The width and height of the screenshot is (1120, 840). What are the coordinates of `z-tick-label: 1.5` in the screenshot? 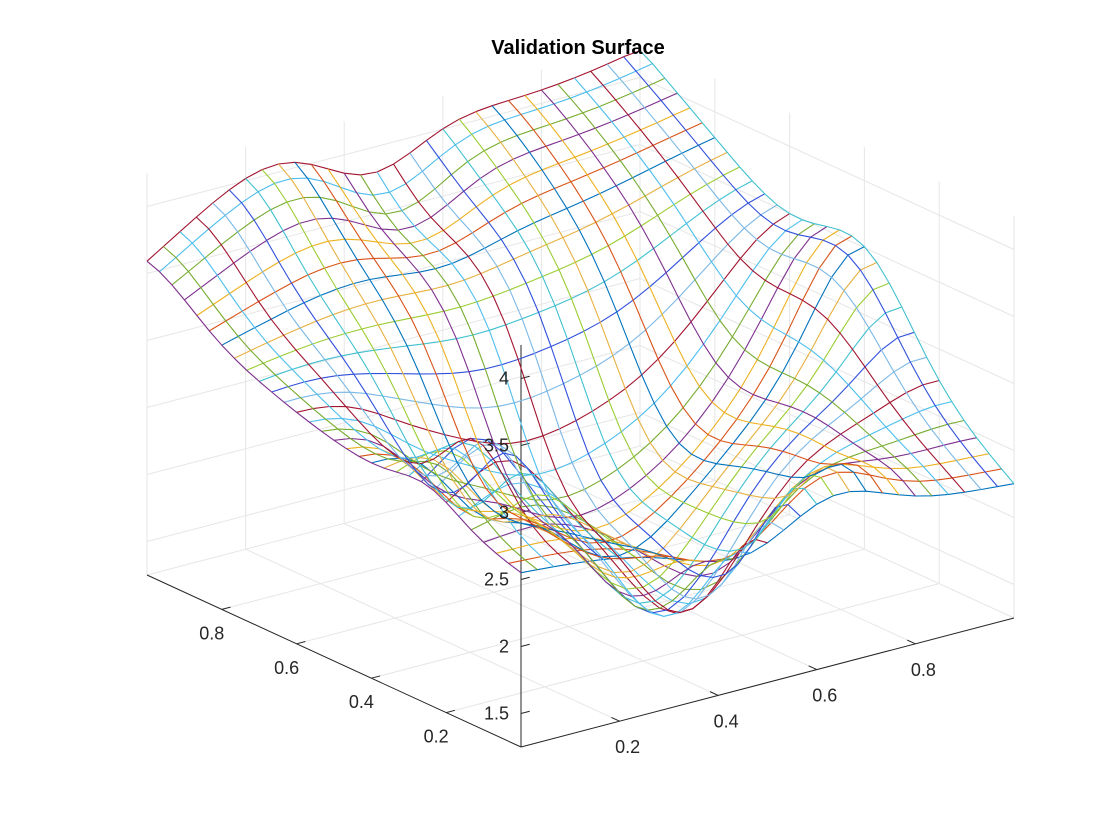 It's located at (496, 714).